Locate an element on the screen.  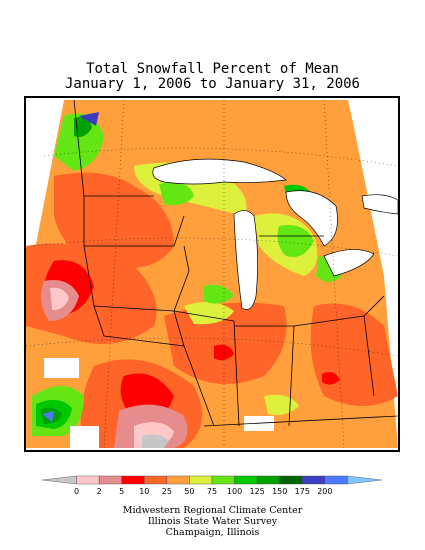
zone-75-superior is located at coordinates (176, 193).